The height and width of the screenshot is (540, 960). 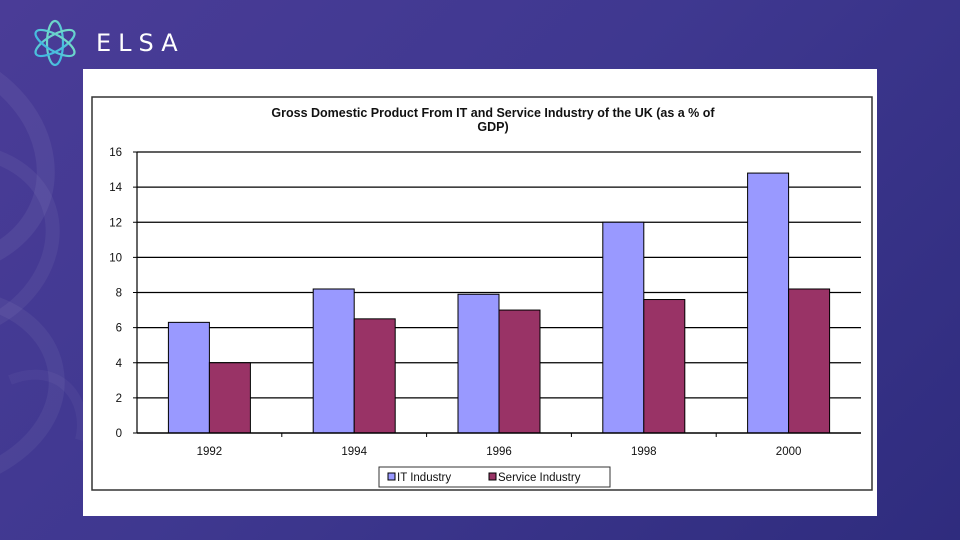 What do you see at coordinates (119, 329) in the screenshot?
I see `y-tick-label: 6` at bounding box center [119, 329].